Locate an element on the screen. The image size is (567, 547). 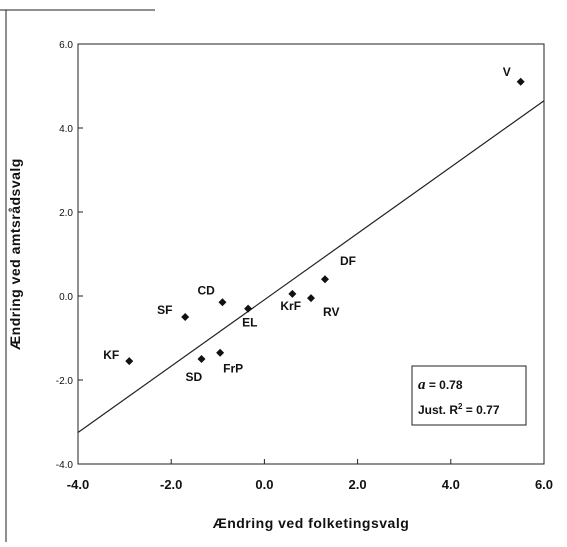
y-axis-label: Ændring ved amtsrådsvalg is located at coordinates (15, 254).